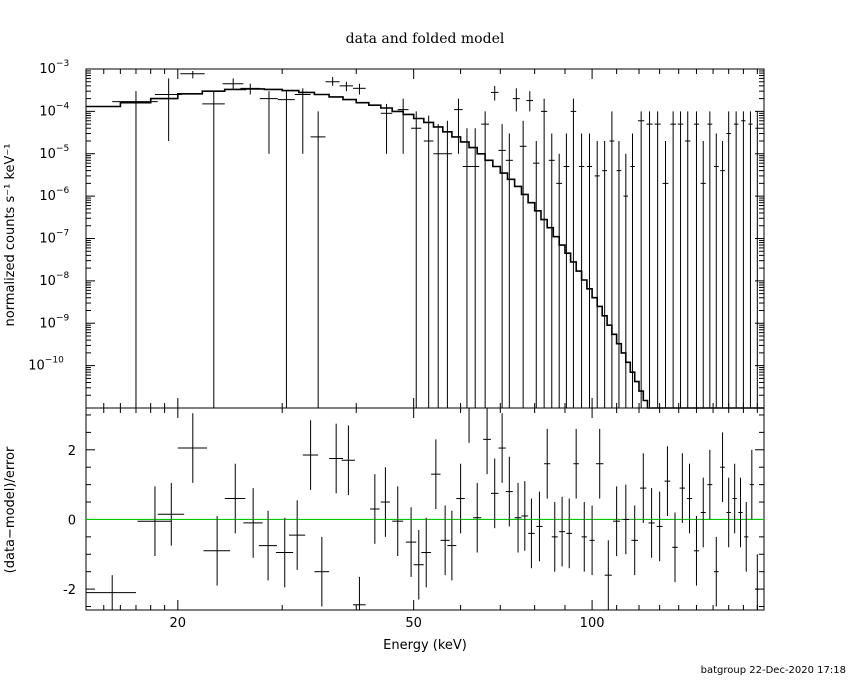 The image size is (850, 680). Describe the element at coordinates (54, 238) in the screenshot. I see `y-tick-label: 10⁻⁷` at that location.